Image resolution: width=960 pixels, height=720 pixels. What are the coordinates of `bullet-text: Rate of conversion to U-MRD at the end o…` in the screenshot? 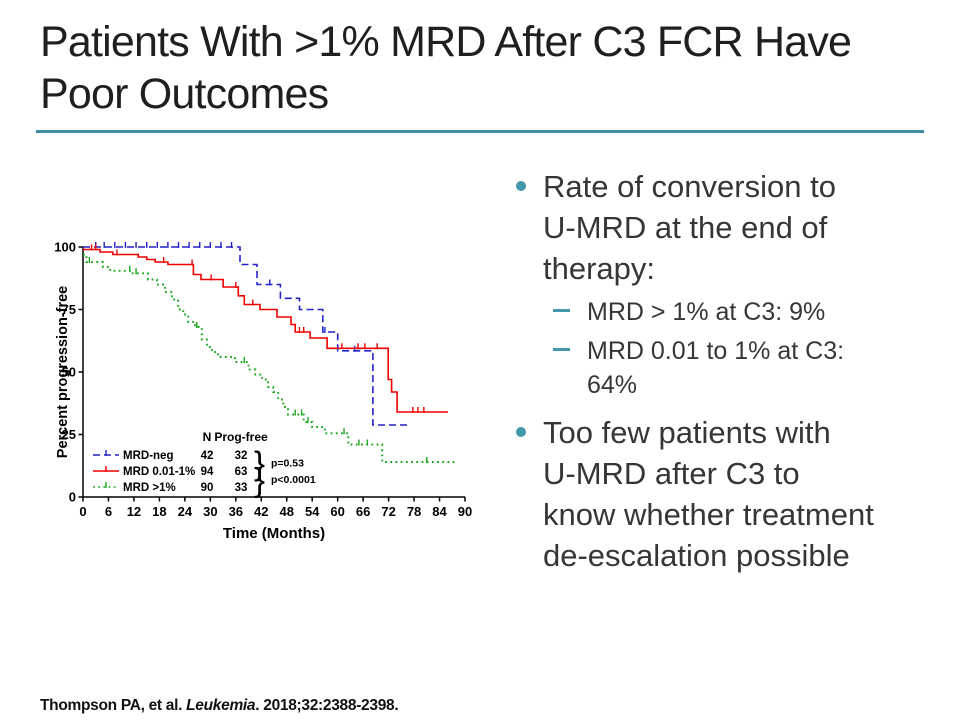 It's located at (689, 227).